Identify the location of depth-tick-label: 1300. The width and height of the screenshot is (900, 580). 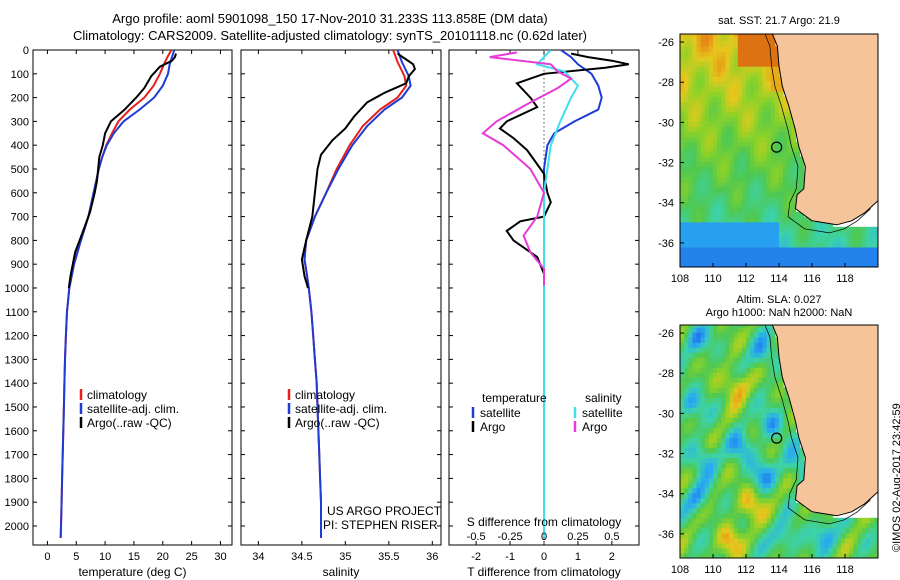
(17, 360).